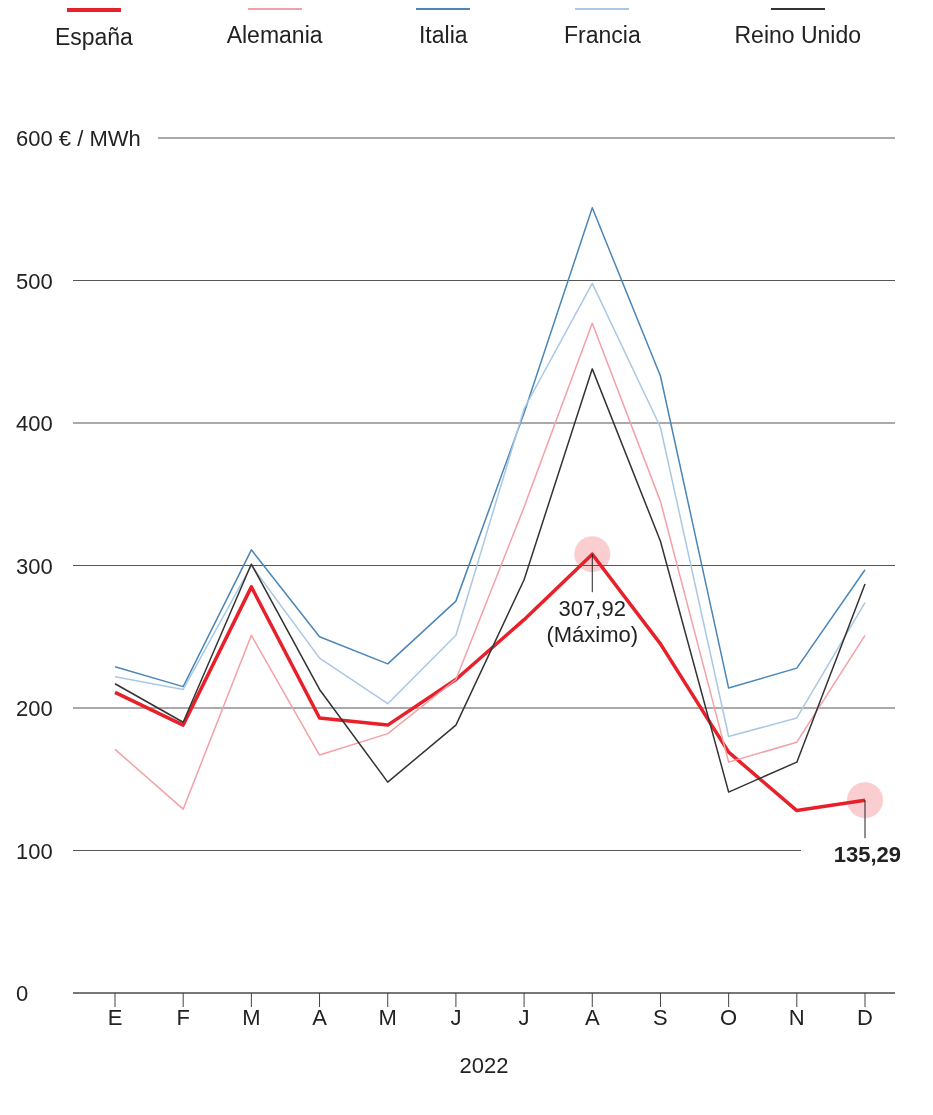 The width and height of the screenshot is (933, 1115). I want to click on y-tick-label: 300, so click(34, 566).